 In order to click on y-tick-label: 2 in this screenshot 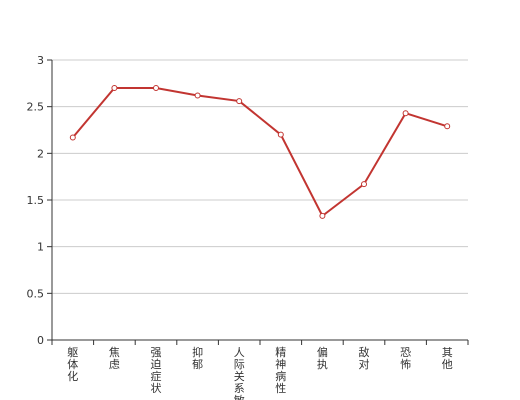, I will do `click(40, 153)`.